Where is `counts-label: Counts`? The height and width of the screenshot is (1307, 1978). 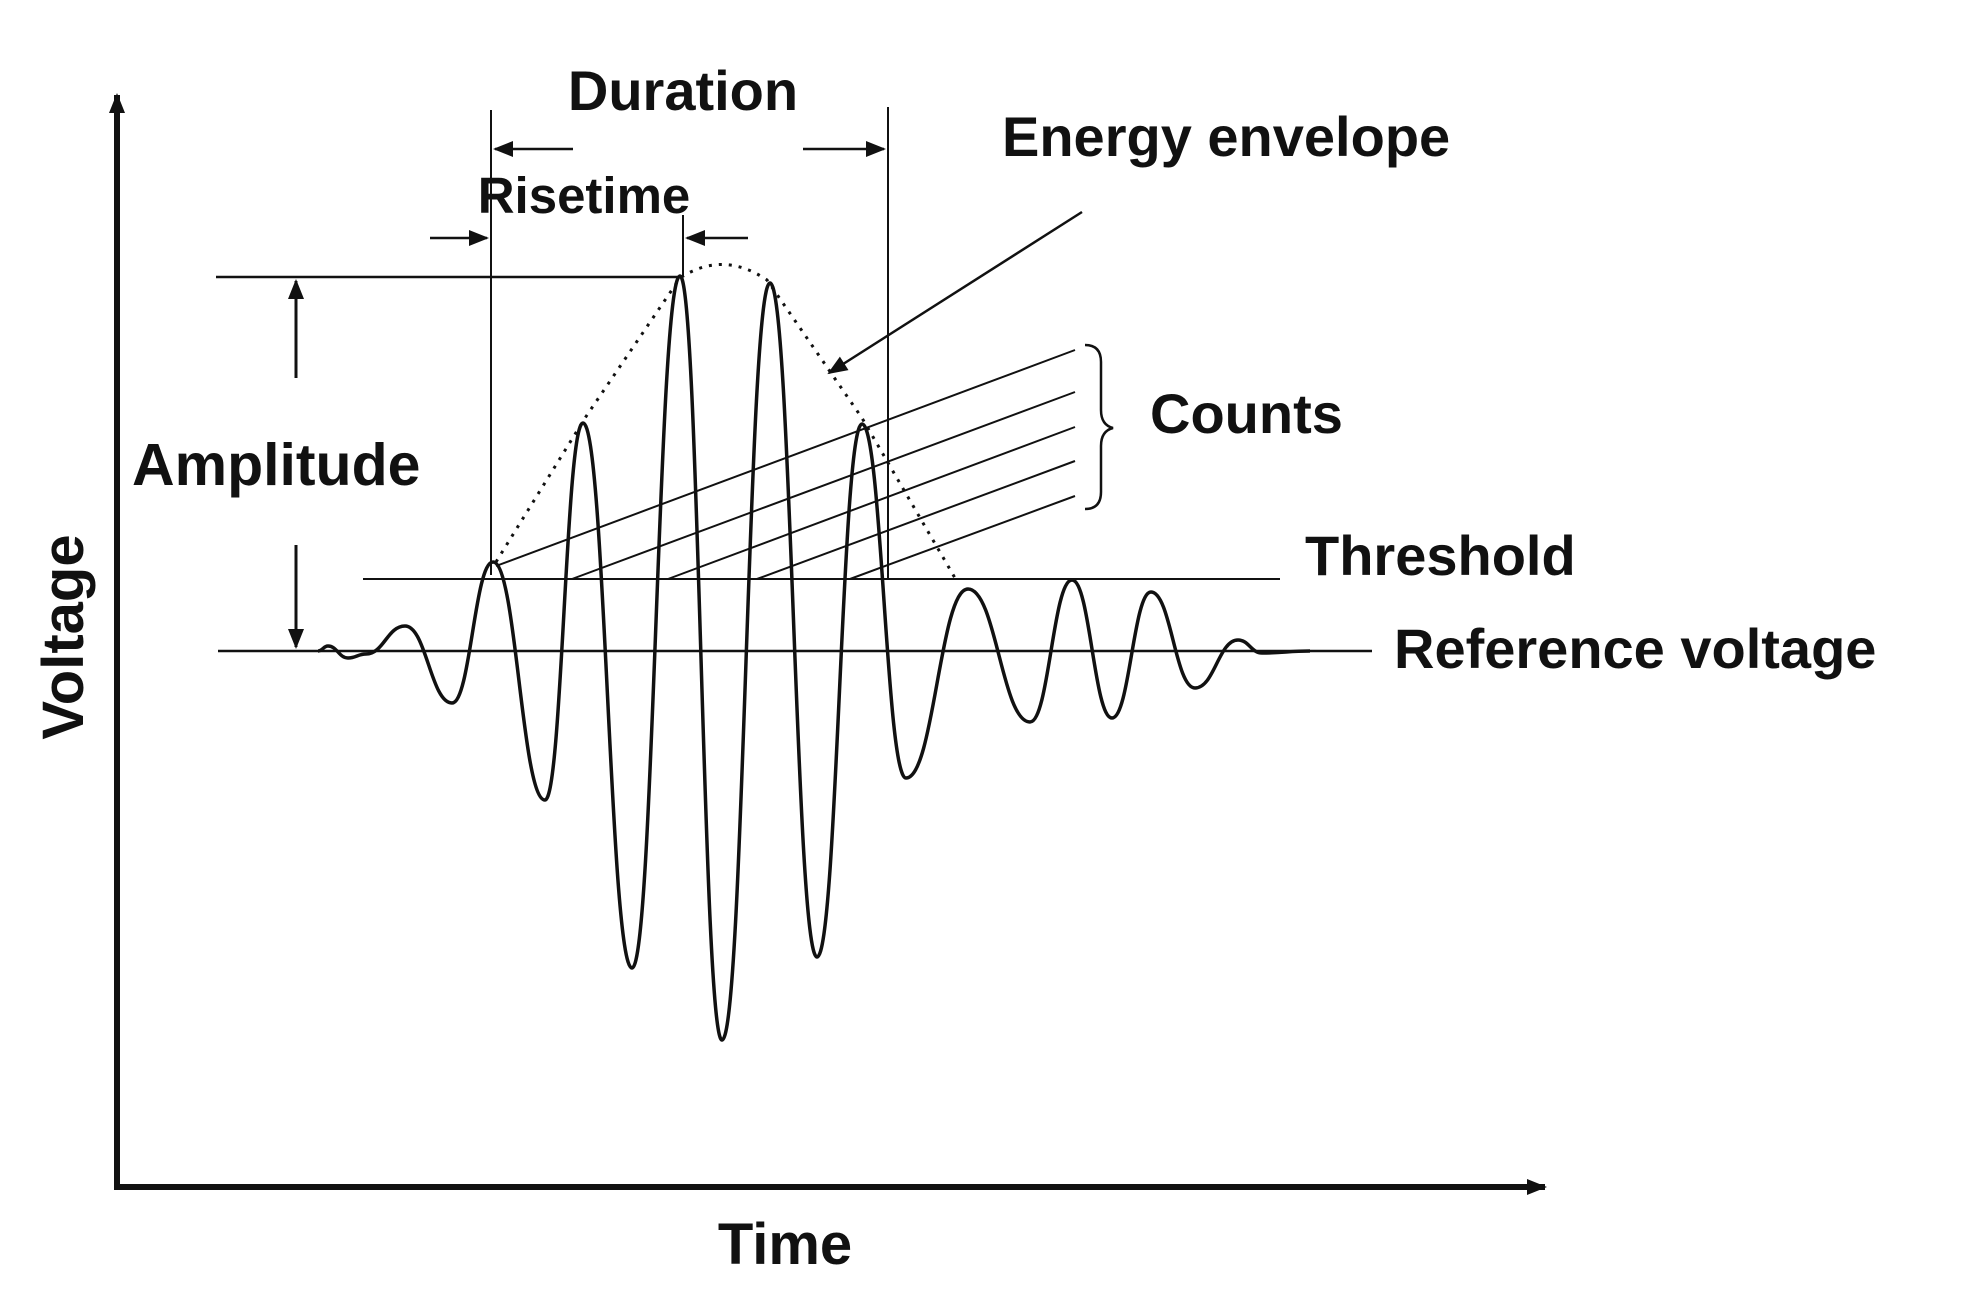 counts-label: Counts is located at coordinates (1246, 413).